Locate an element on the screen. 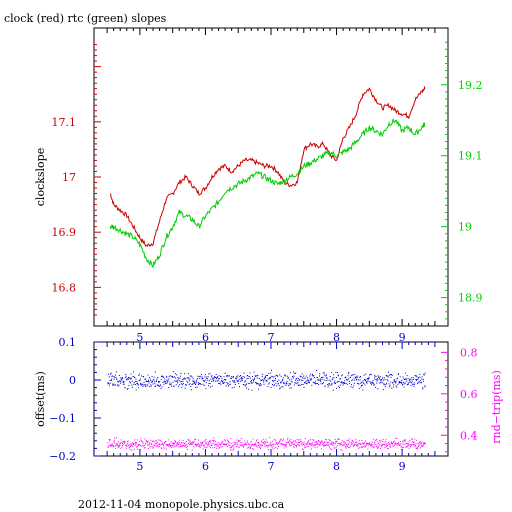 The height and width of the screenshot is (512, 512). bottom-y2-axis-label: rnd−trip(ms) is located at coordinates (496, 407).